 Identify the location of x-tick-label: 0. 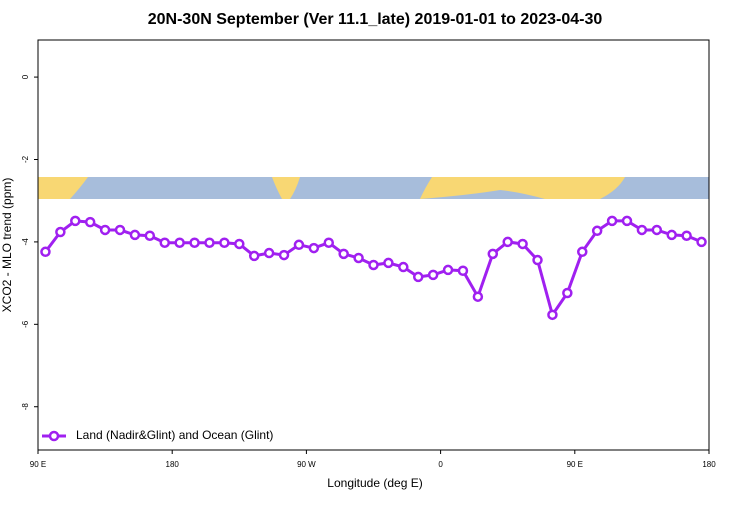
(440, 464).